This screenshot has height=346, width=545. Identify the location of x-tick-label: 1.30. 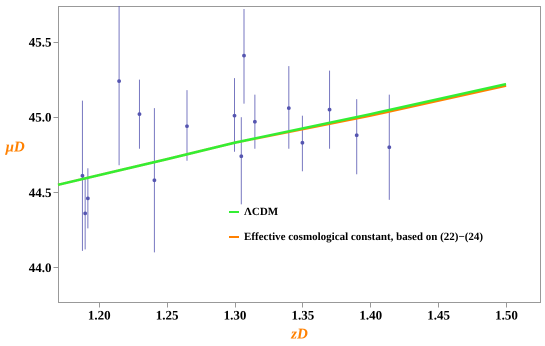
(235, 315).